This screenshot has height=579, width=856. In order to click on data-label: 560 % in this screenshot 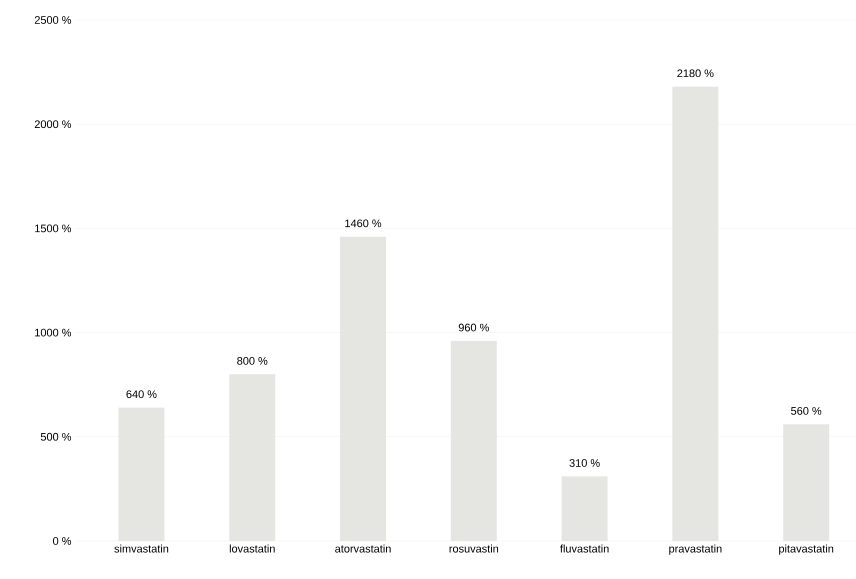, I will do `click(806, 411)`.